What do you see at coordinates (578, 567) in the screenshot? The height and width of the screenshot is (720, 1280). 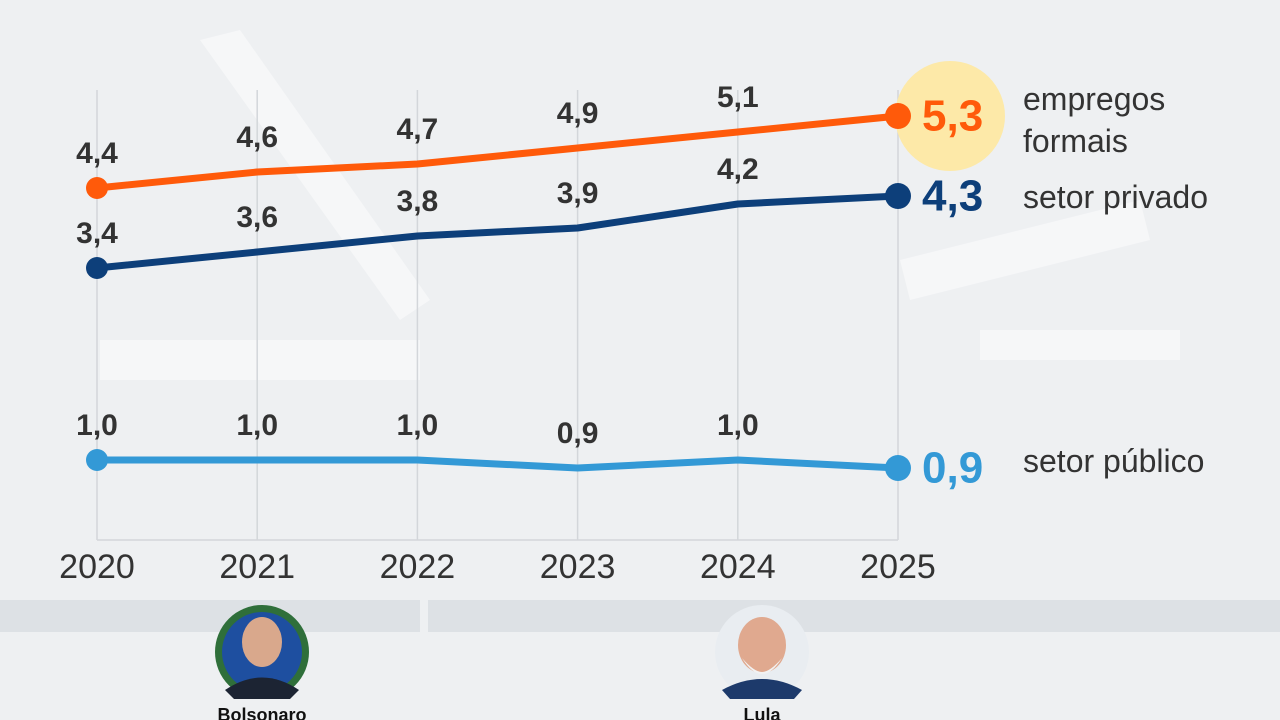 I see `x-tick-label: 2023` at bounding box center [578, 567].